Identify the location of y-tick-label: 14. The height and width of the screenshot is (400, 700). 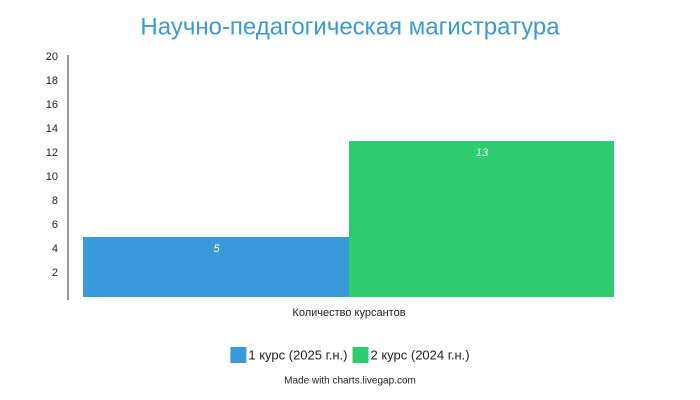
(52, 129).